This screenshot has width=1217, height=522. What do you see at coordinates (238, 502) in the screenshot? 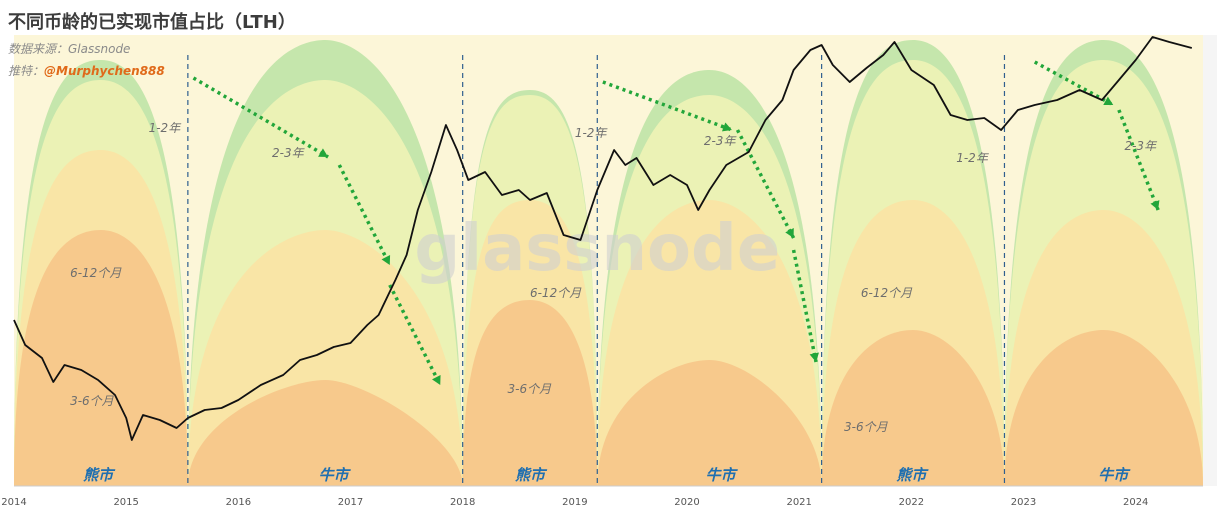
I see `x-tick-label: 2016` at bounding box center [238, 502].